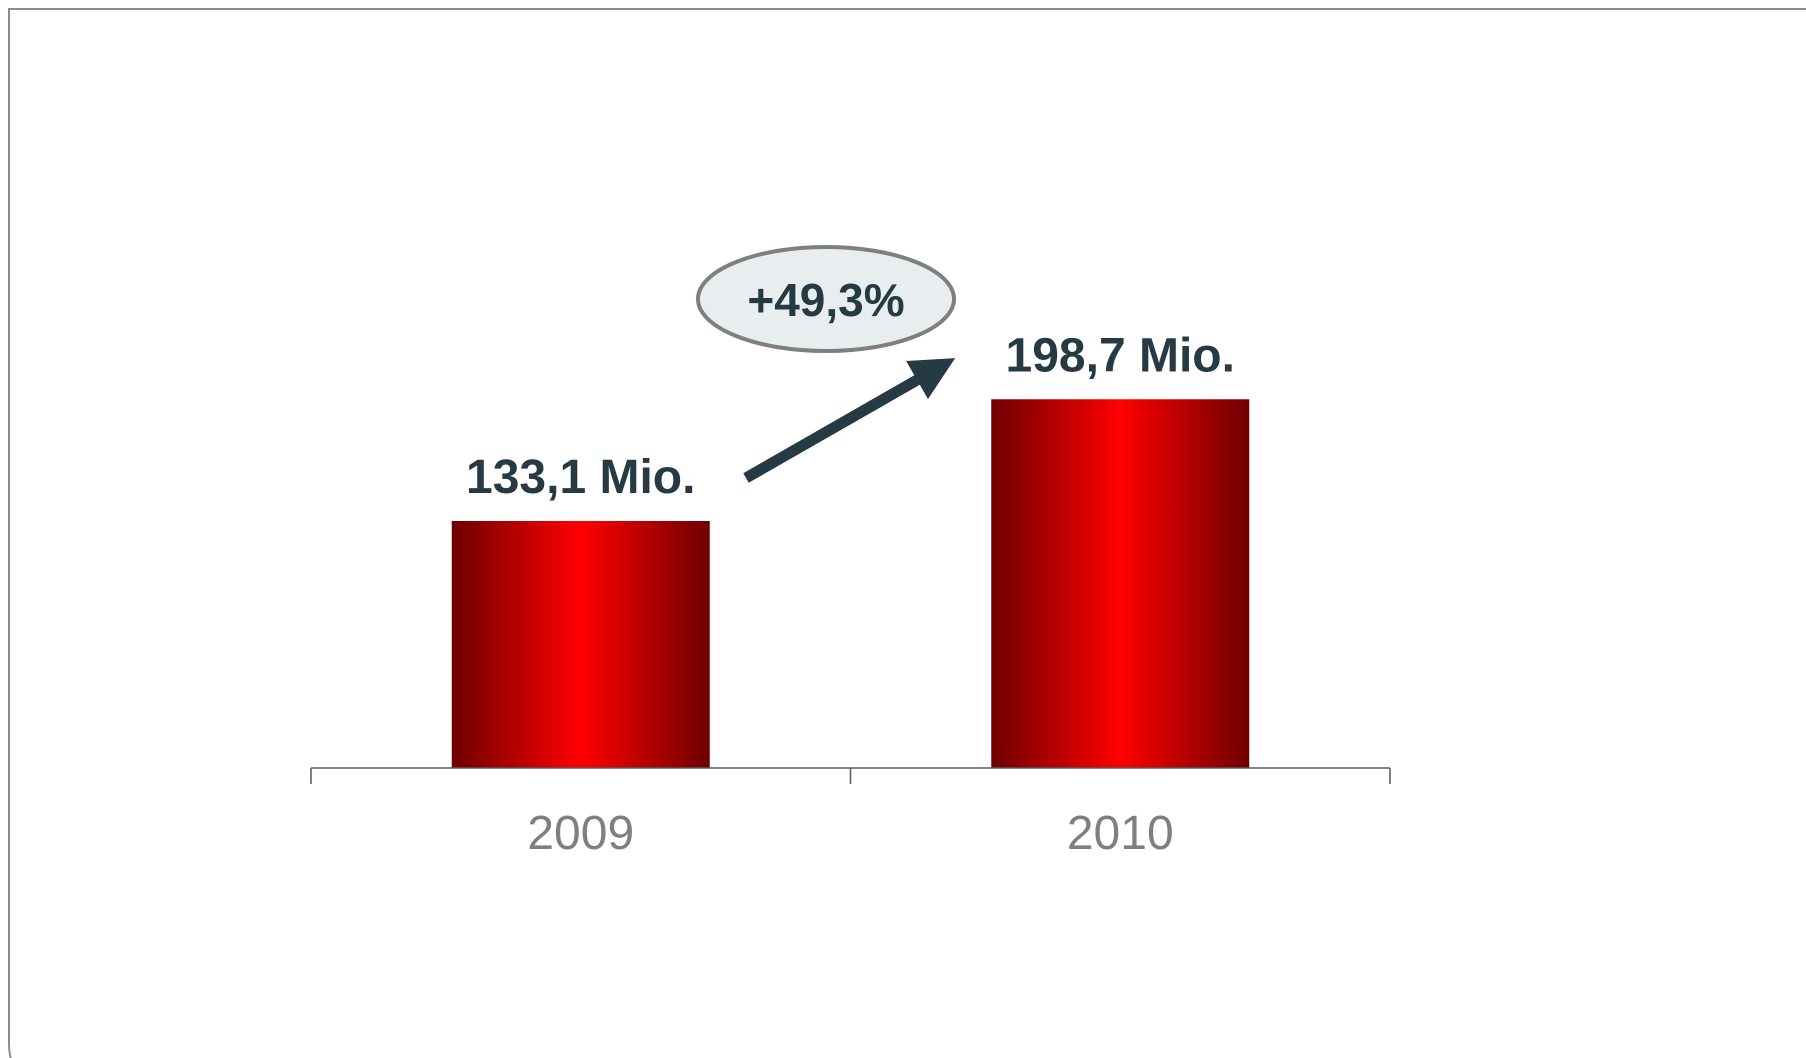 This screenshot has height=1058, width=1806. Describe the element at coordinates (850, 833) in the screenshot. I see `x-tick-labels: 2009 2010` at that location.